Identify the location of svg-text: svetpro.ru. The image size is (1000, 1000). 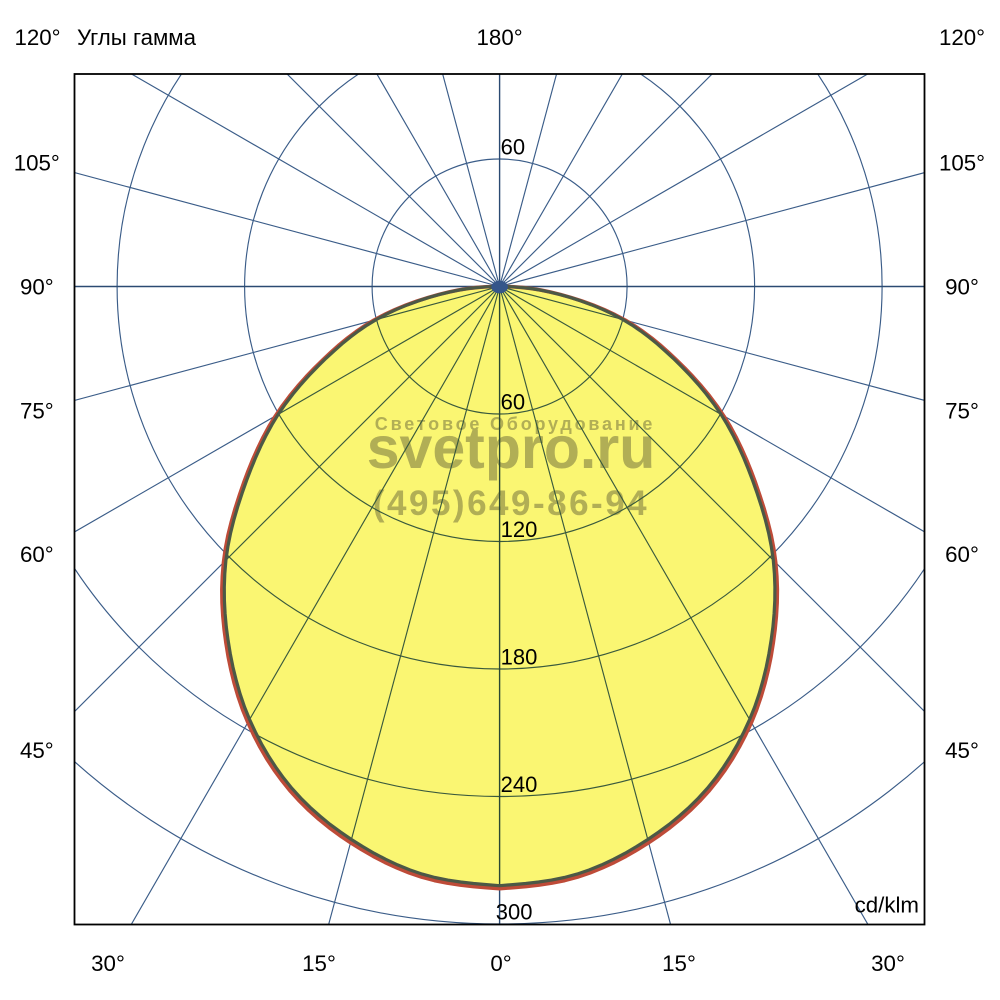
(511, 448).